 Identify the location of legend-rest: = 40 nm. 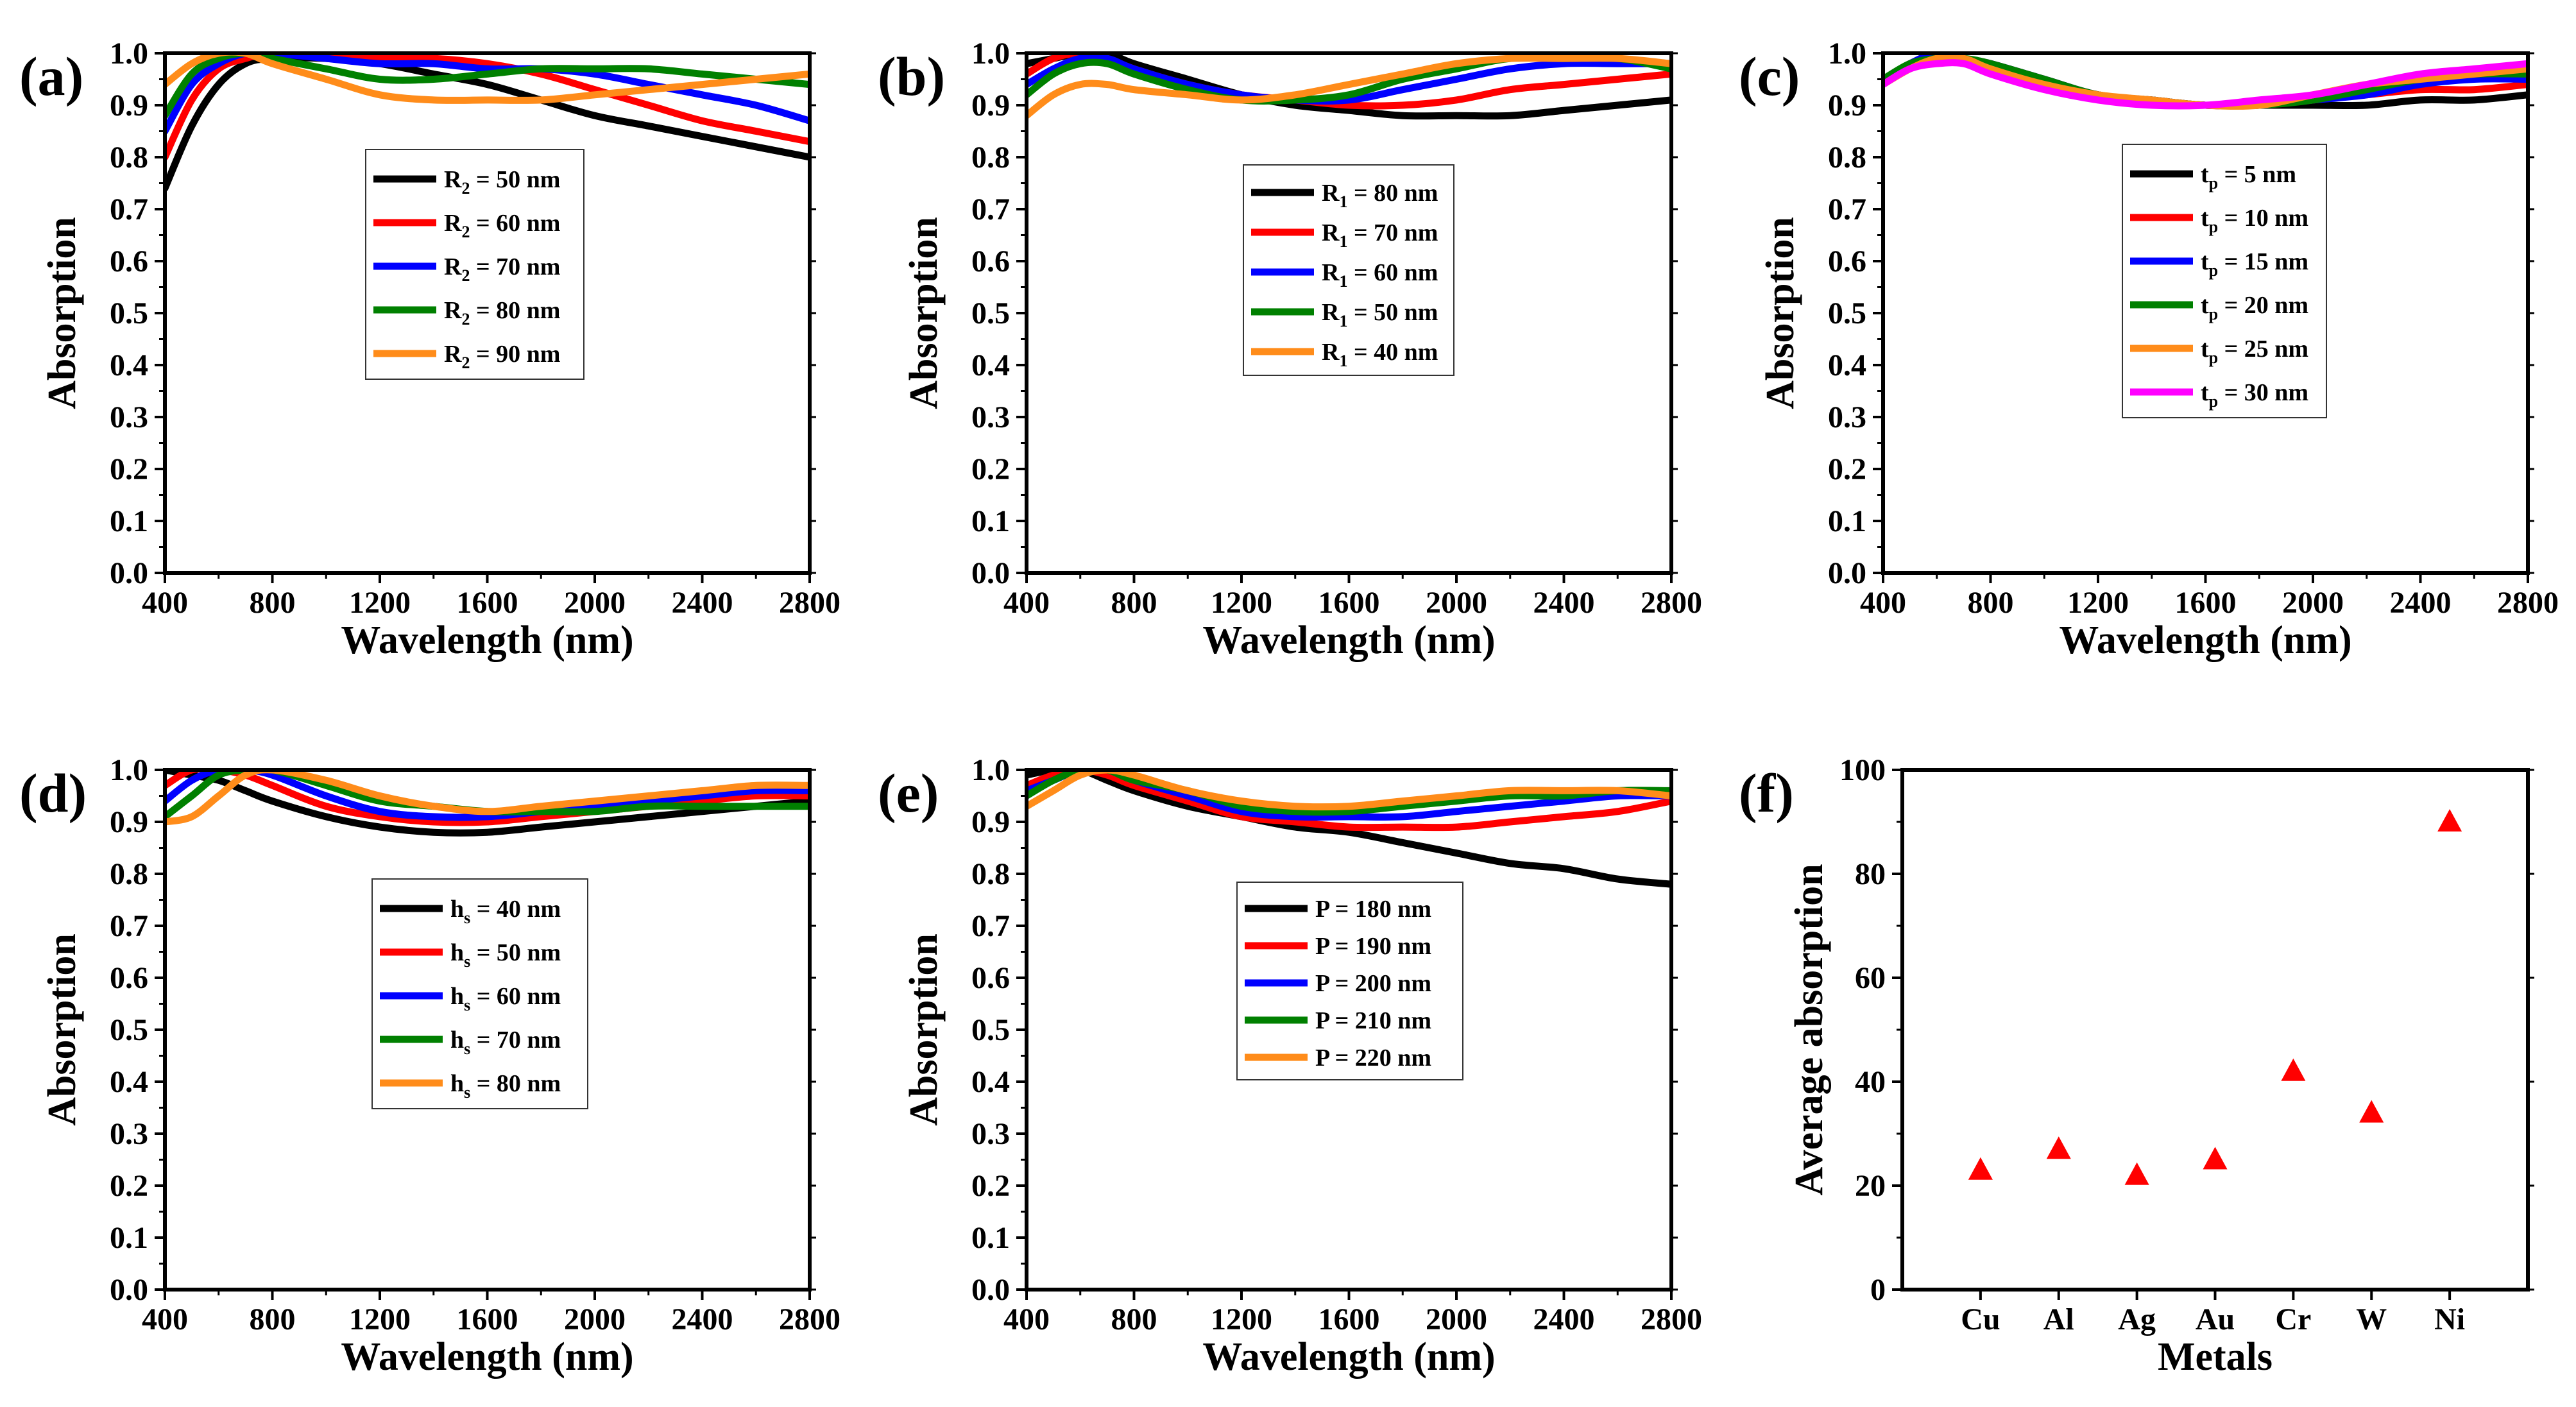
(515, 909).